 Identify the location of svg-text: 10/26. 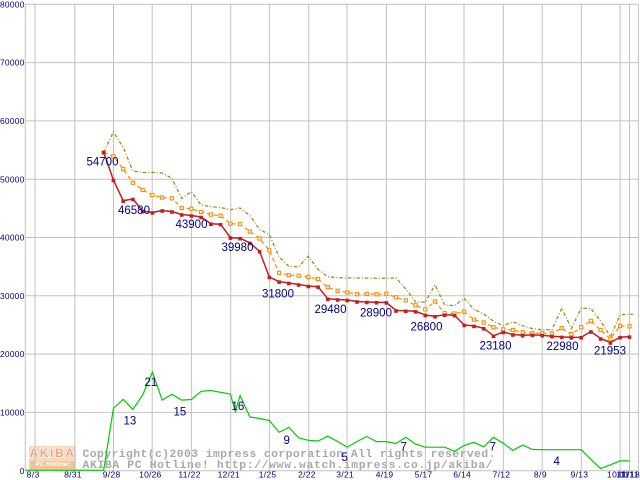
(150, 475).